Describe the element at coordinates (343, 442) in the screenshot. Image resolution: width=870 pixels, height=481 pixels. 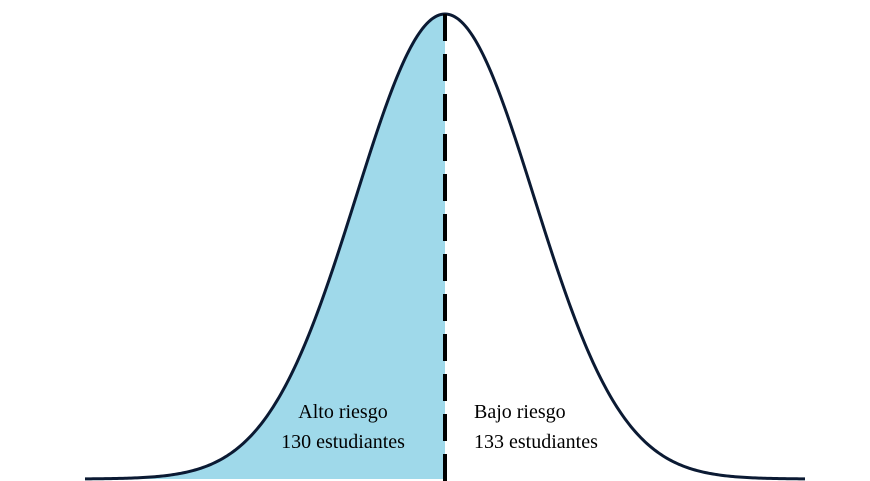
I see `region-count: 130 estudiantes` at that location.